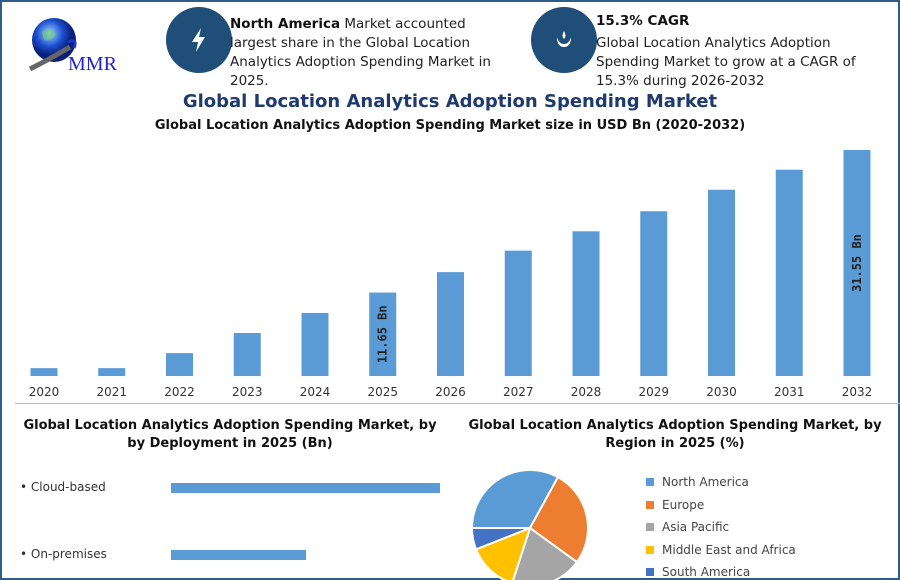 This screenshot has width=900, height=580. What do you see at coordinates (247, 354) in the screenshot?
I see `bar-2023` at bounding box center [247, 354].